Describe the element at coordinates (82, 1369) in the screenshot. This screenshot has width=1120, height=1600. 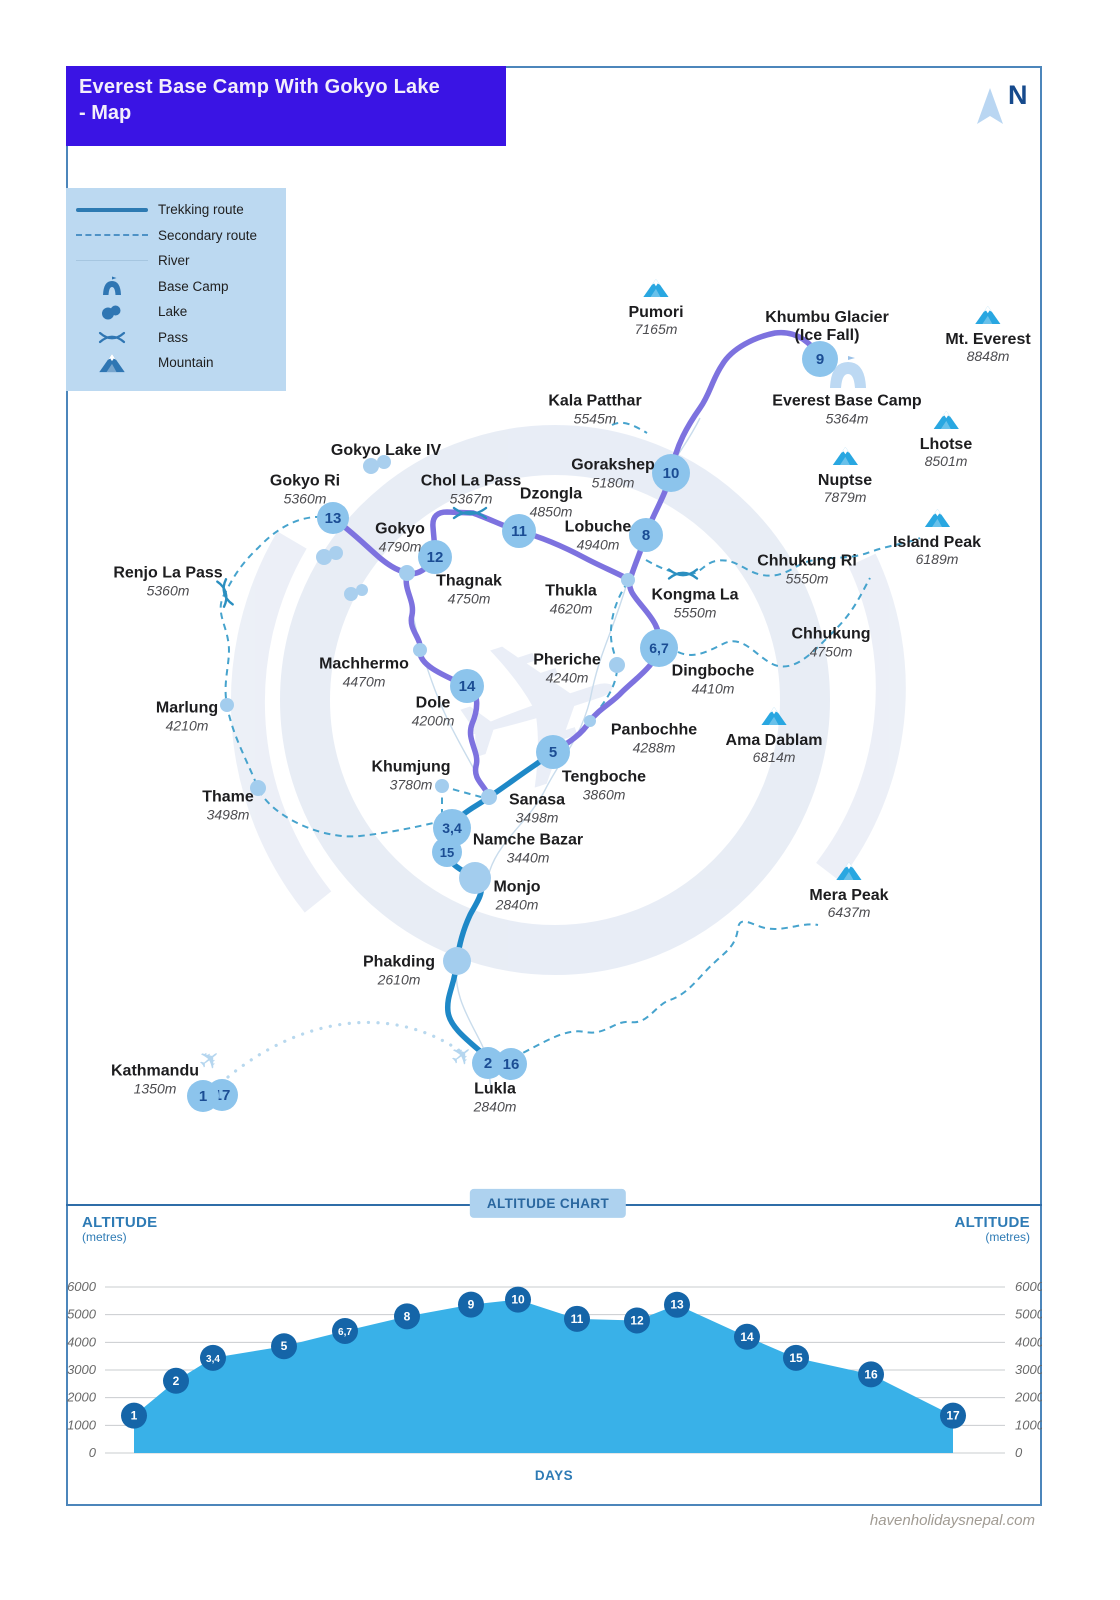
I see `y-tick-left: 3000` at that location.